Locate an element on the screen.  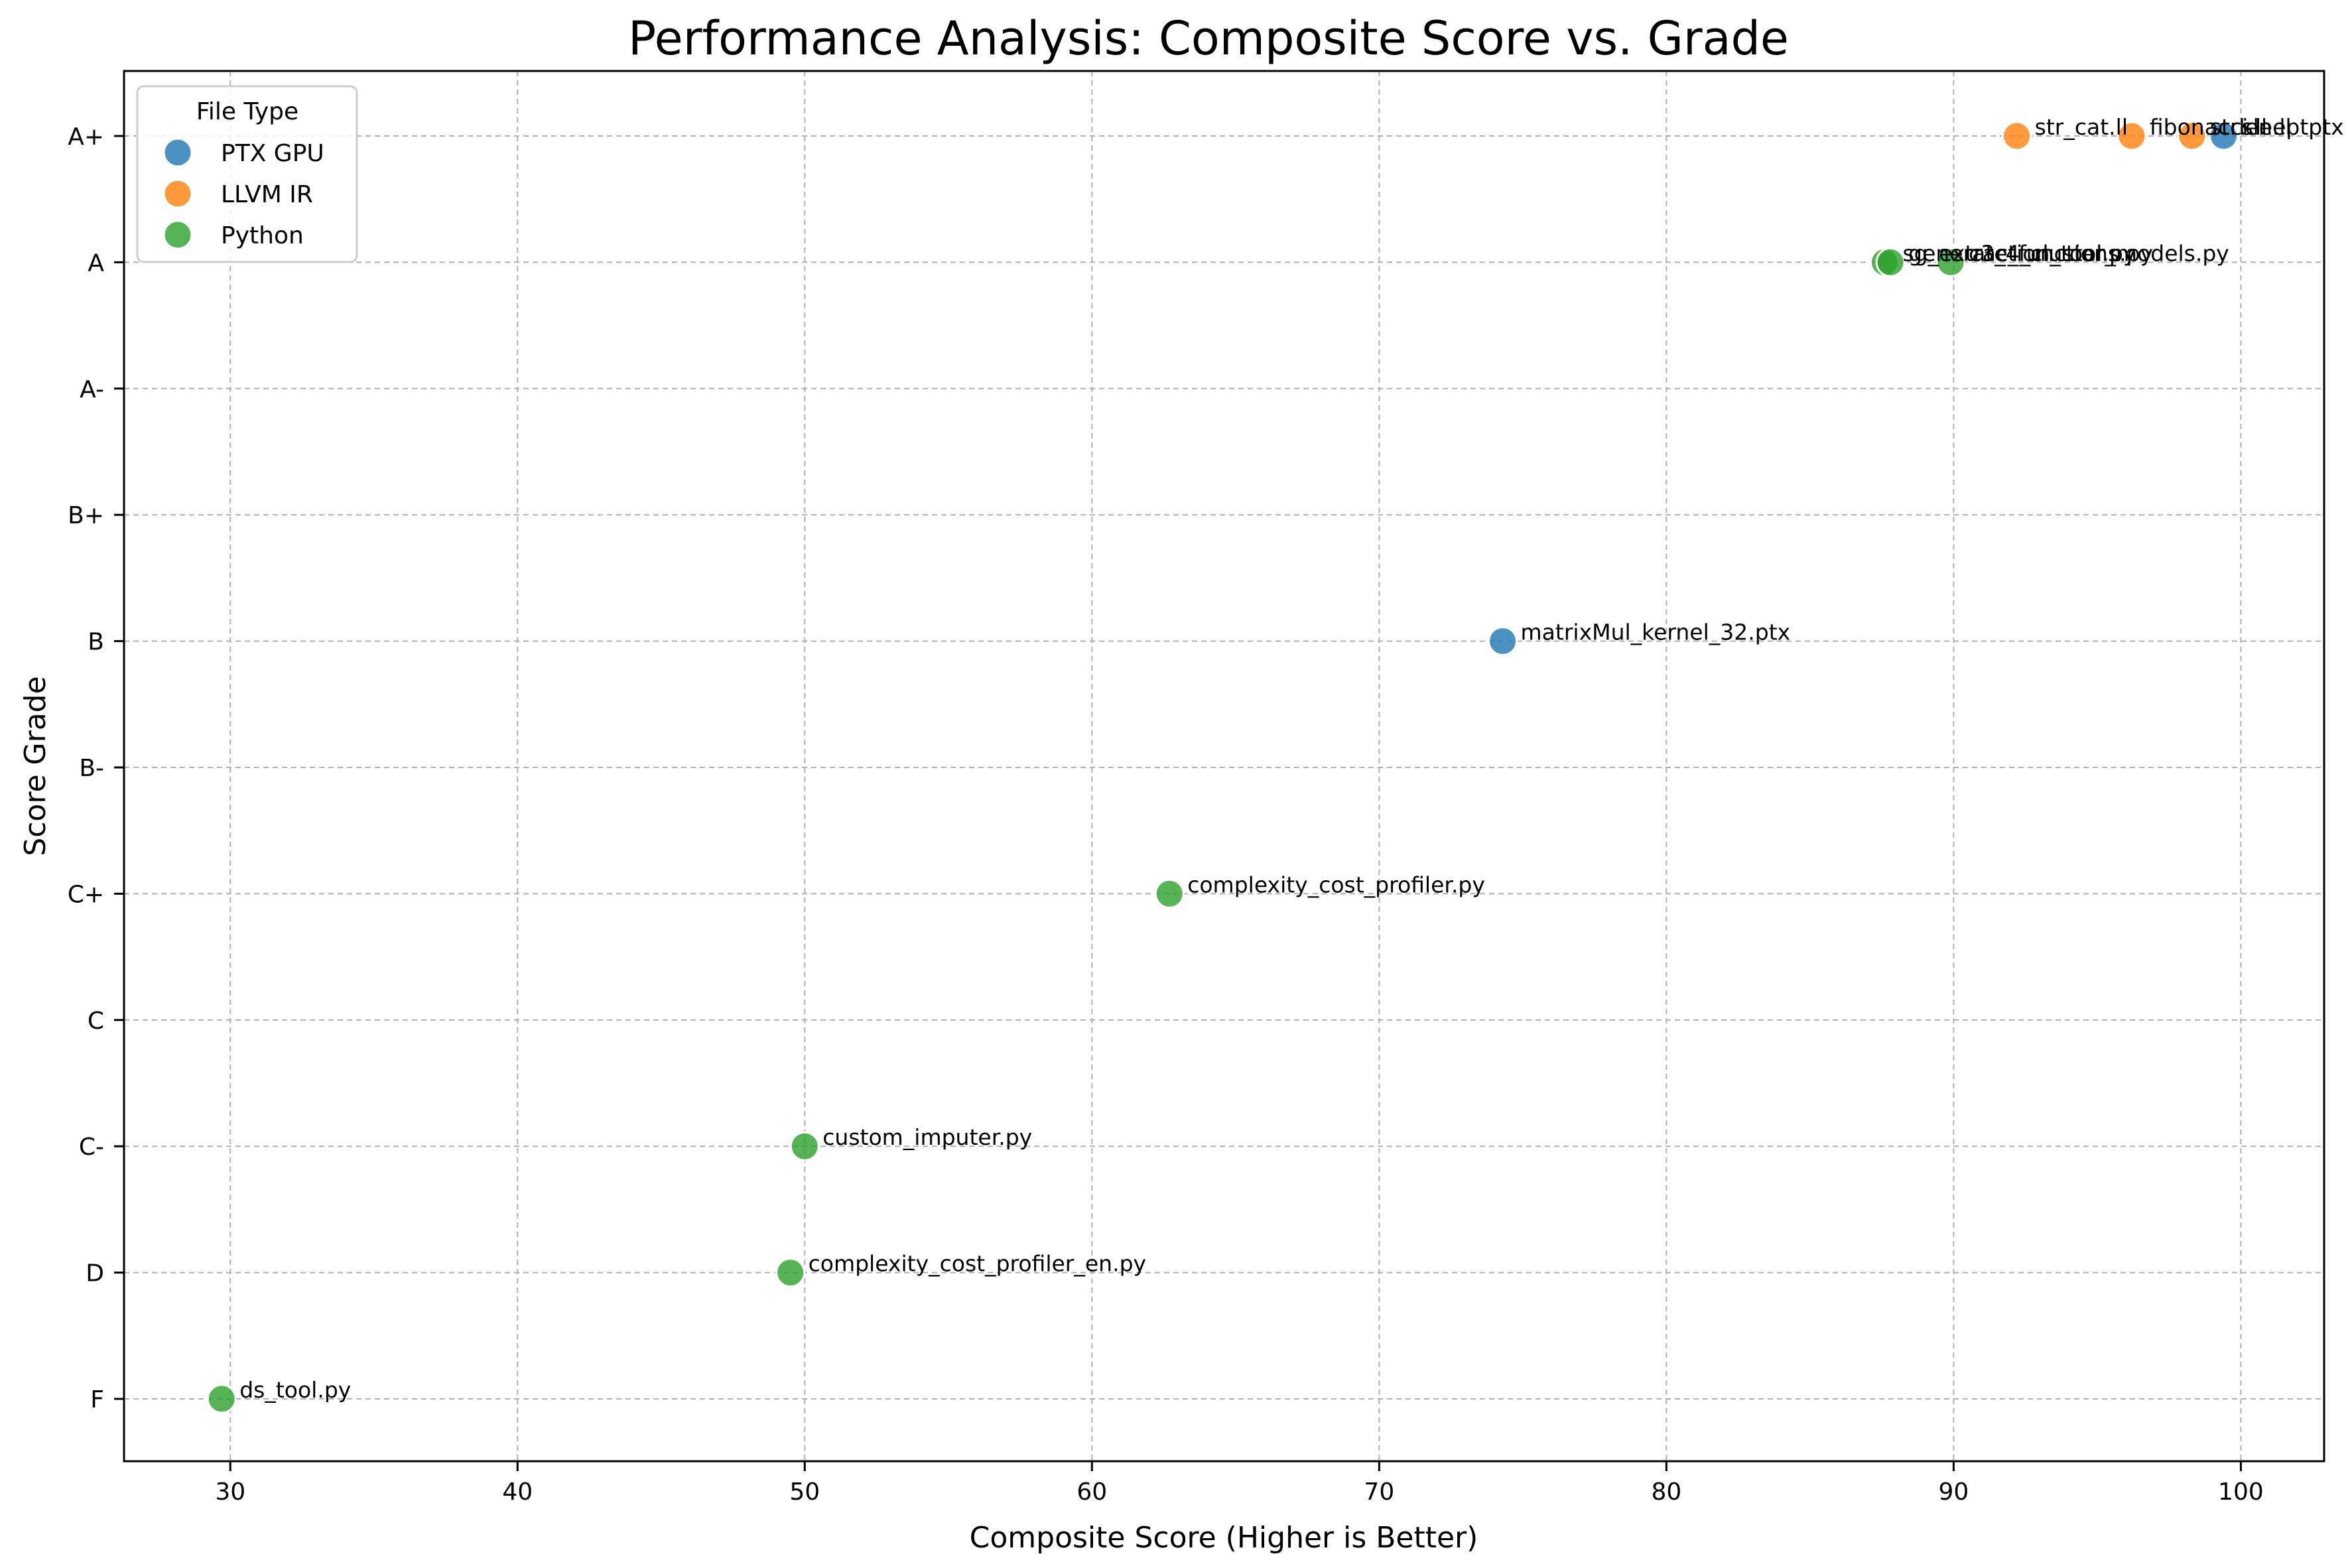
legend-label: LLVM IR is located at coordinates (267, 194).